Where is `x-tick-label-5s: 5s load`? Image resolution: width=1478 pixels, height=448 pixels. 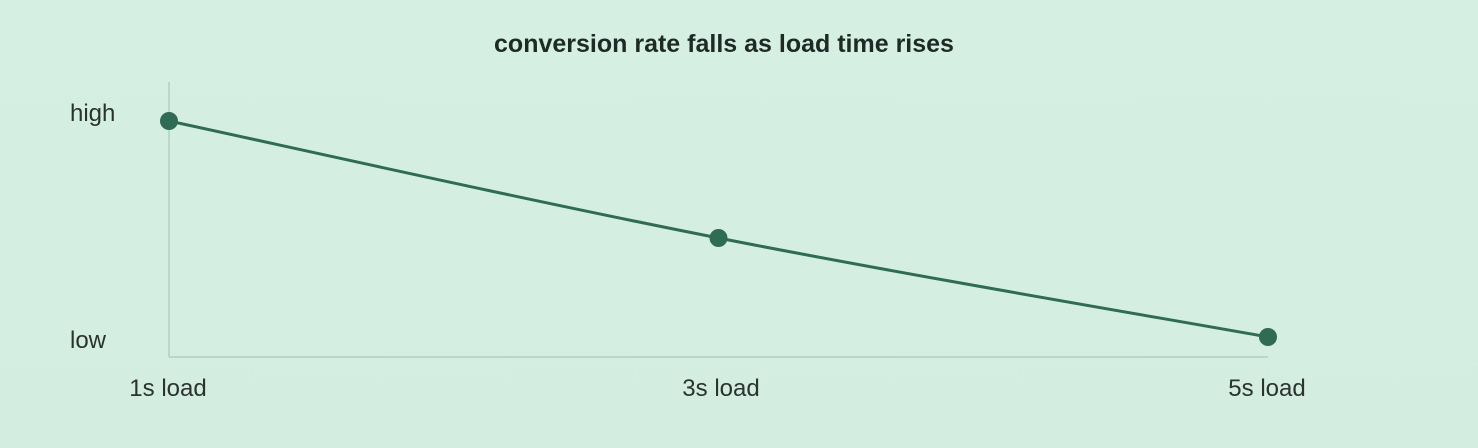 x-tick-label-5s: 5s load is located at coordinates (1266, 388).